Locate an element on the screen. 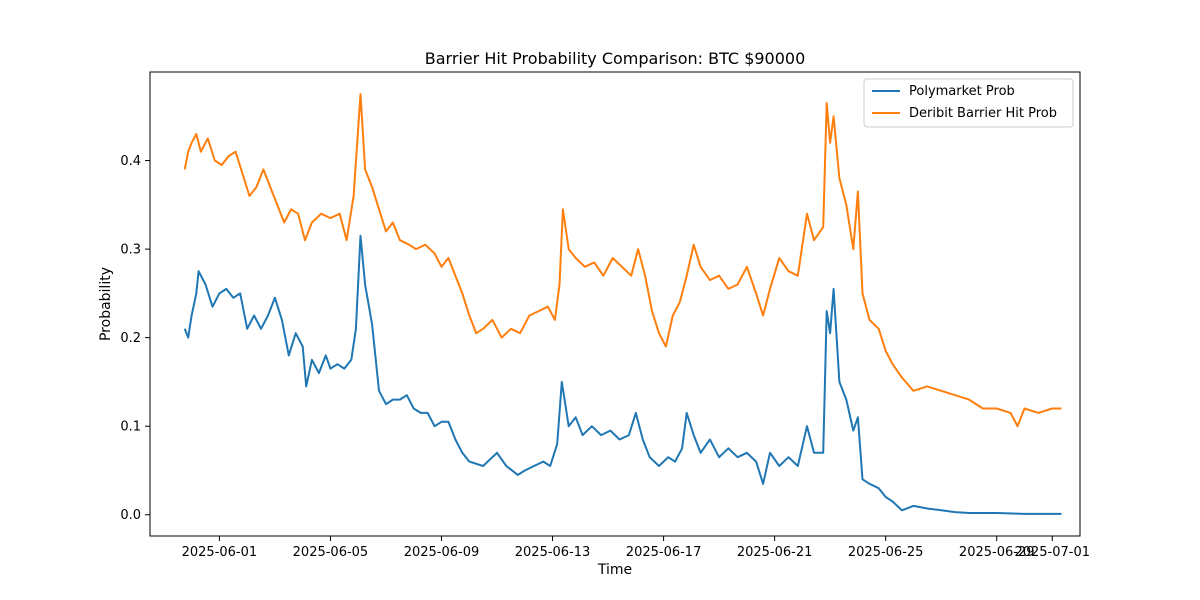 The width and height of the screenshot is (1200, 600). x-tick-label: 2025-06-21 is located at coordinates (775, 552).